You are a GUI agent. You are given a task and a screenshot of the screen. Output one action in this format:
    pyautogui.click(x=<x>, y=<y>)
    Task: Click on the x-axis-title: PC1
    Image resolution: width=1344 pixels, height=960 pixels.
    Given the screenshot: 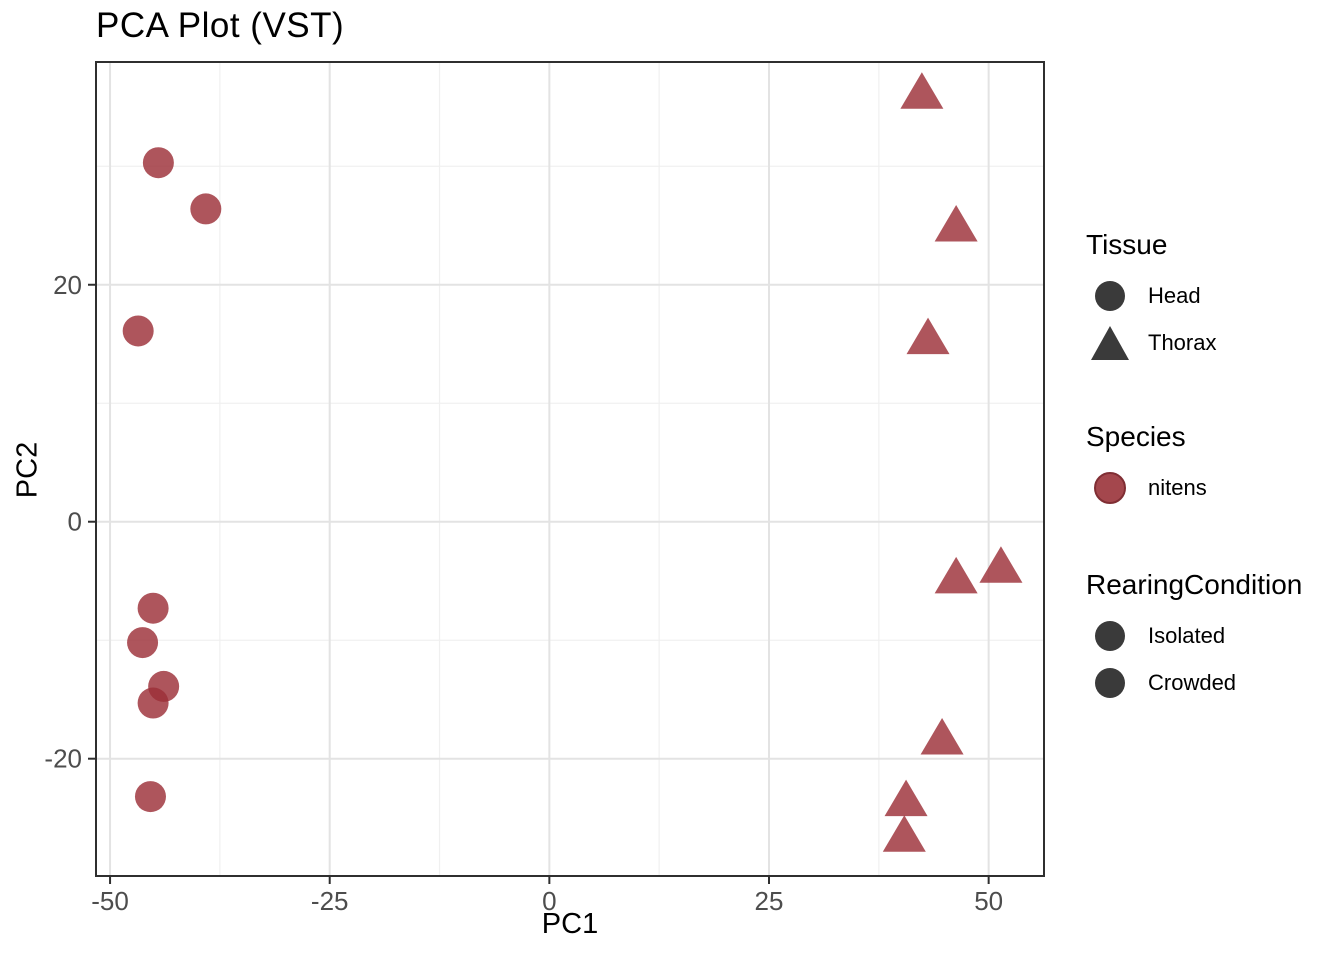 What is the action you would take?
    pyautogui.click(x=570, y=924)
    